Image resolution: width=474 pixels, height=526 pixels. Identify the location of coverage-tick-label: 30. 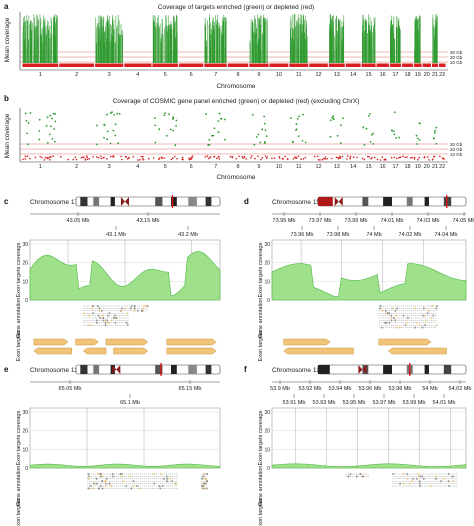
(267, 413).